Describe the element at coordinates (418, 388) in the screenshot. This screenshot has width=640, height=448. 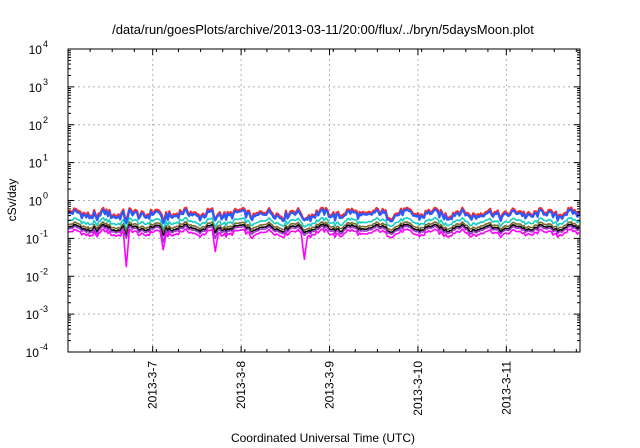
I see `x-tick-label: 2013-3-10` at that location.